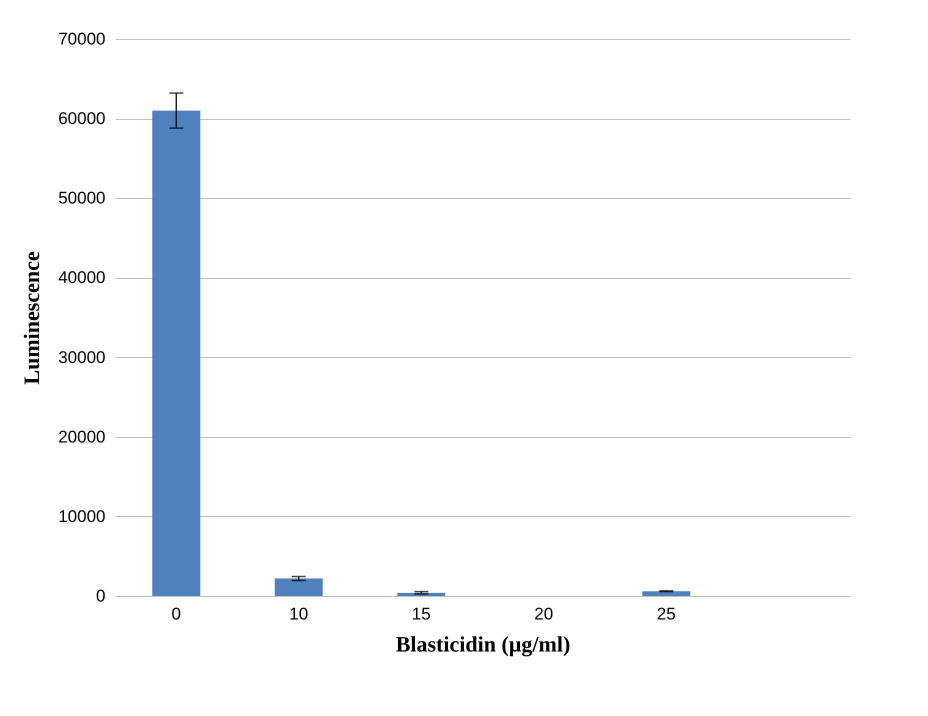  What do you see at coordinates (82, 118) in the screenshot?
I see `y-tick-label: 60000` at bounding box center [82, 118].